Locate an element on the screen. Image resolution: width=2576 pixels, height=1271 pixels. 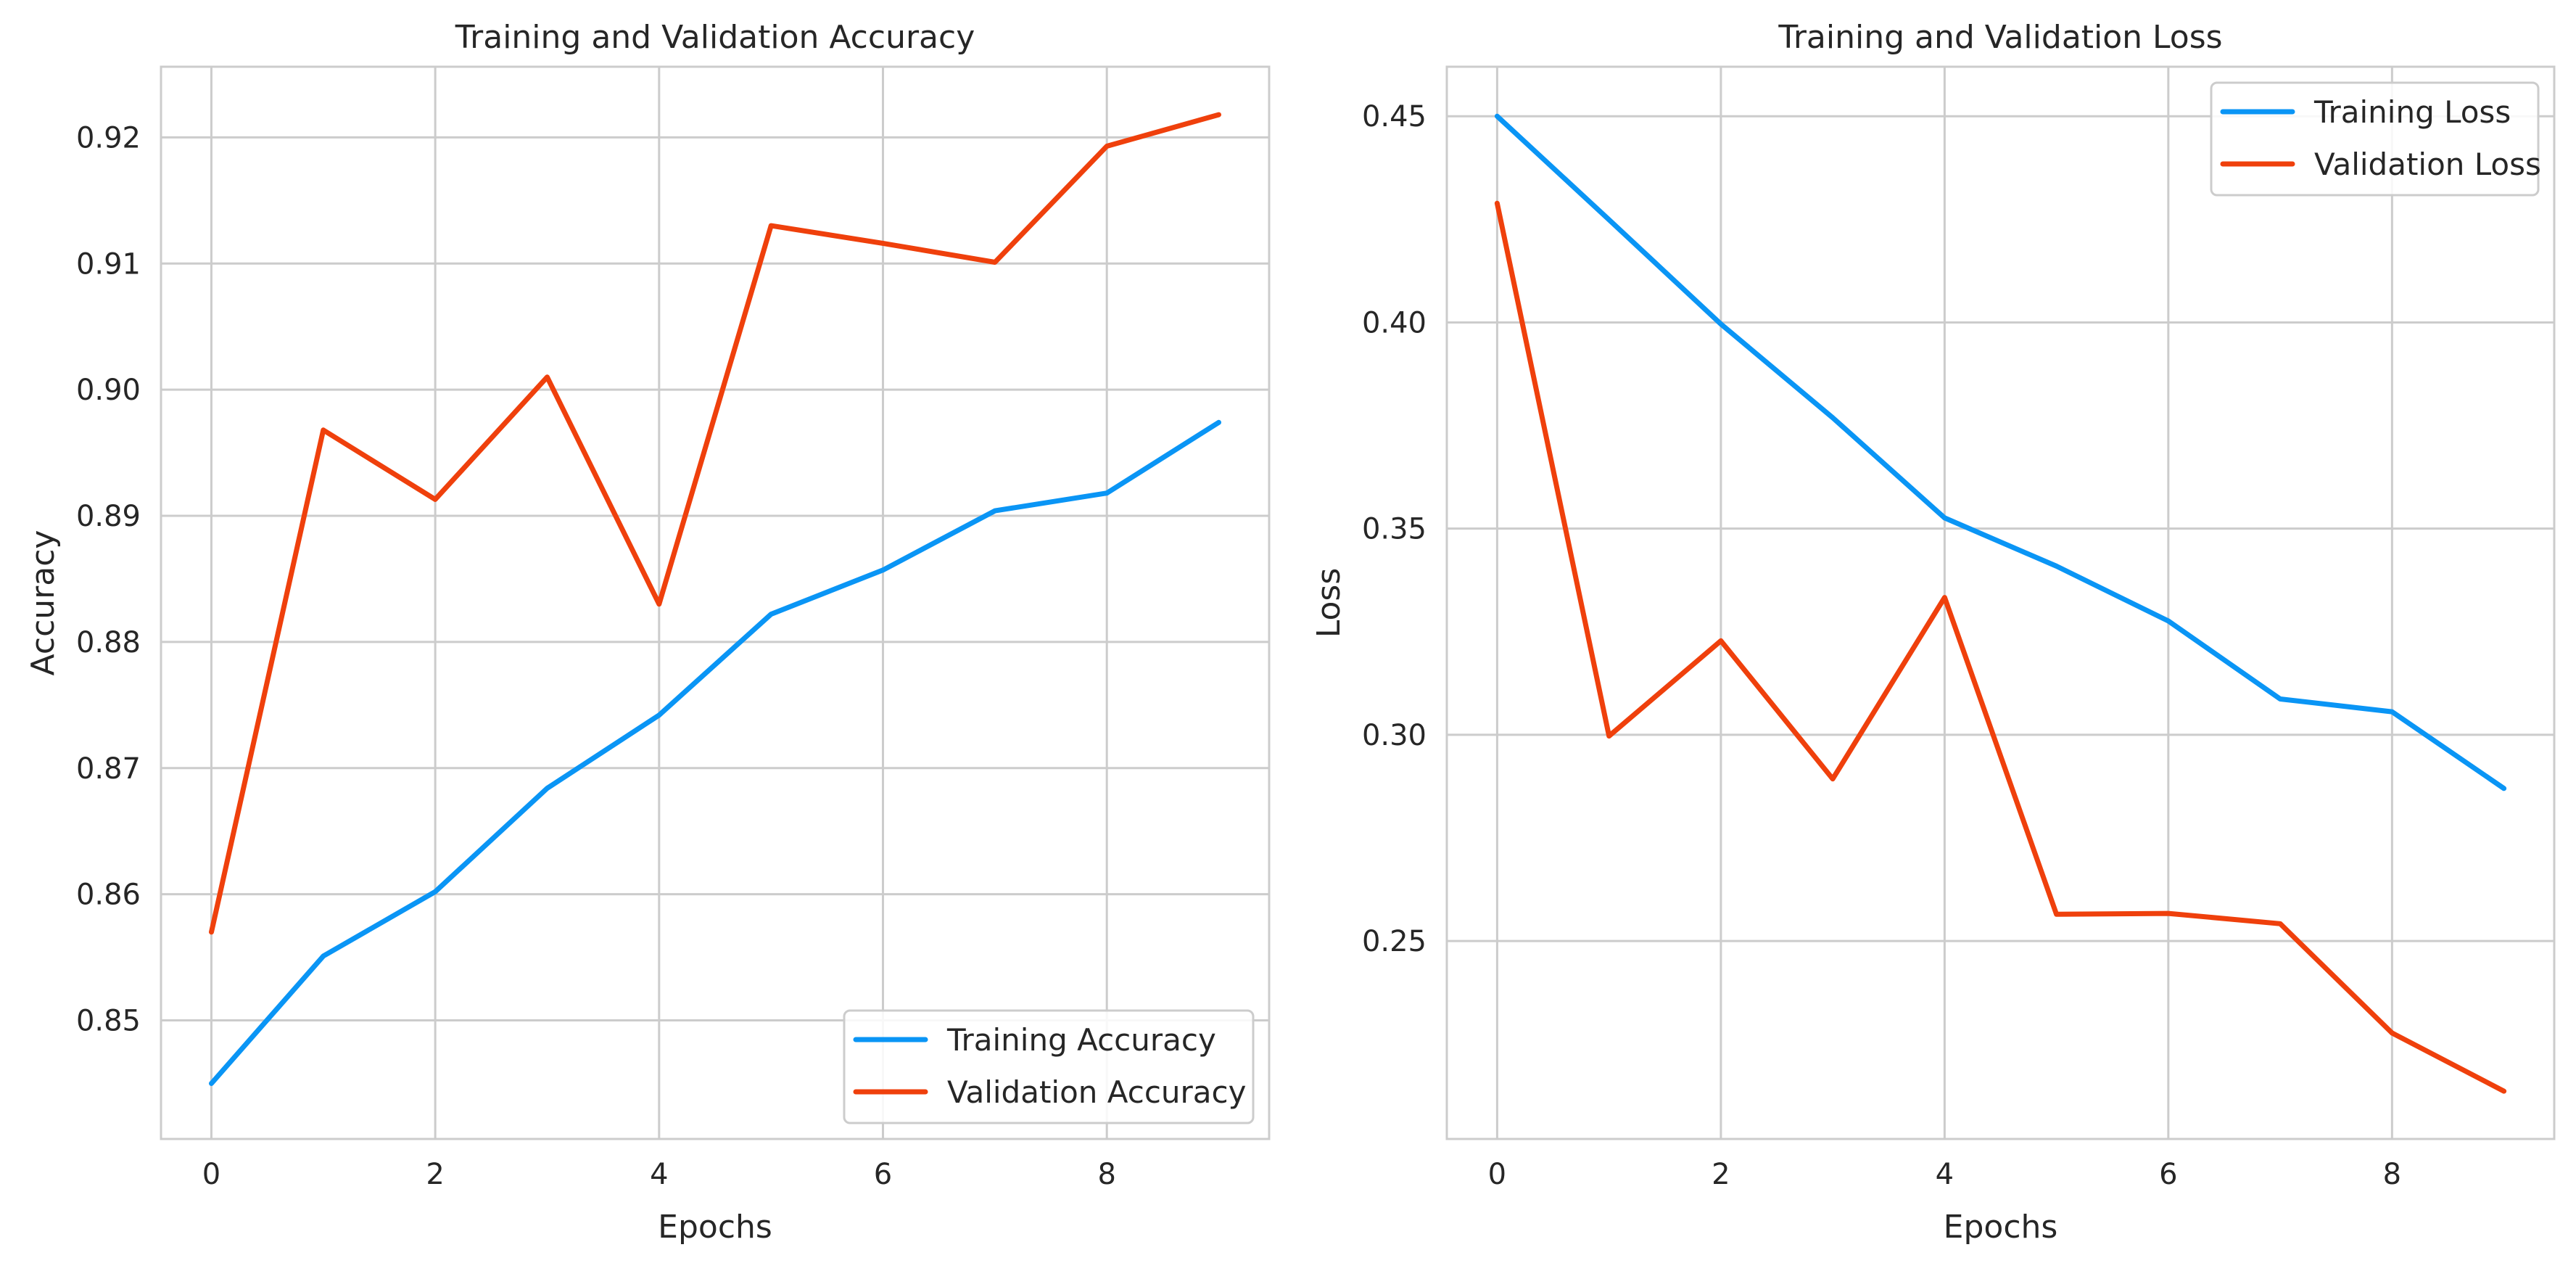
loss-chart-title: Training and Validation Loss is located at coordinates (2000, 37).